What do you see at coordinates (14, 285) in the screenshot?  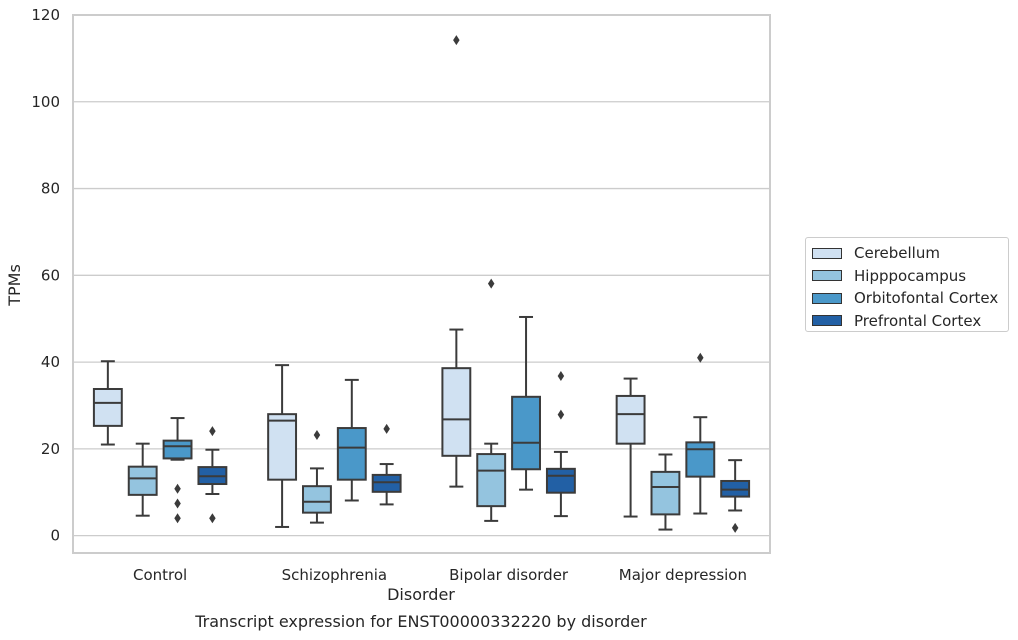 I see `y-axis-title: TPMs` at bounding box center [14, 285].